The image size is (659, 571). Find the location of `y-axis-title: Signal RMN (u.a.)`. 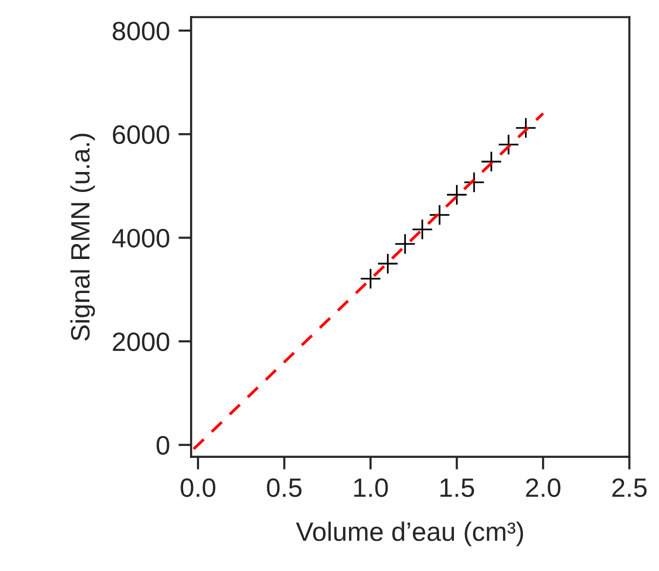

y-axis-title: Signal RMN (u.a.) is located at coordinates (82, 237).